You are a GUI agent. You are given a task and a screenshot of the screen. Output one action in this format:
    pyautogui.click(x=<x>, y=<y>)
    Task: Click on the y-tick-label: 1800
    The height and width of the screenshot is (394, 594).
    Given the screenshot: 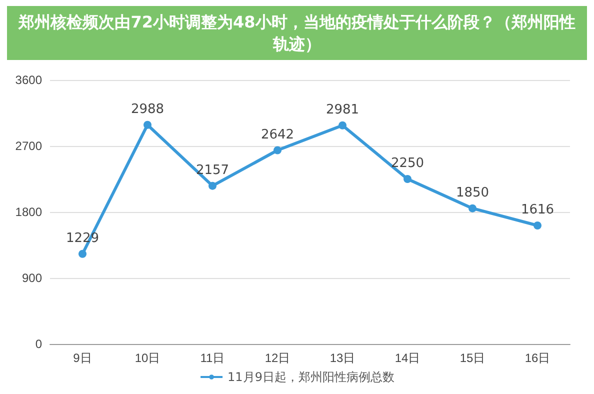 What is the action you would take?
    pyautogui.click(x=28, y=212)
    